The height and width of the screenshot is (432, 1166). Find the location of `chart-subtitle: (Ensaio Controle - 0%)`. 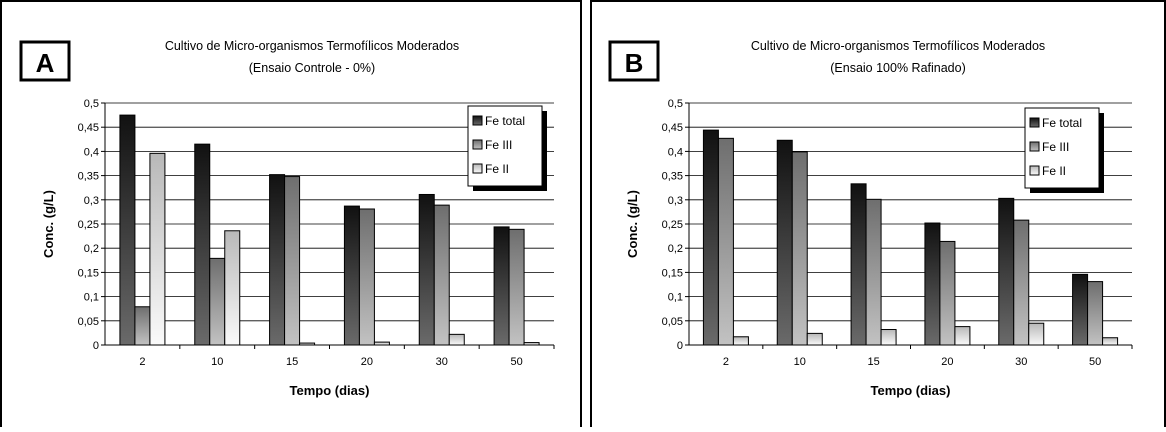

chart-subtitle: (Ensaio Controle - 0%) is located at coordinates (312, 68).